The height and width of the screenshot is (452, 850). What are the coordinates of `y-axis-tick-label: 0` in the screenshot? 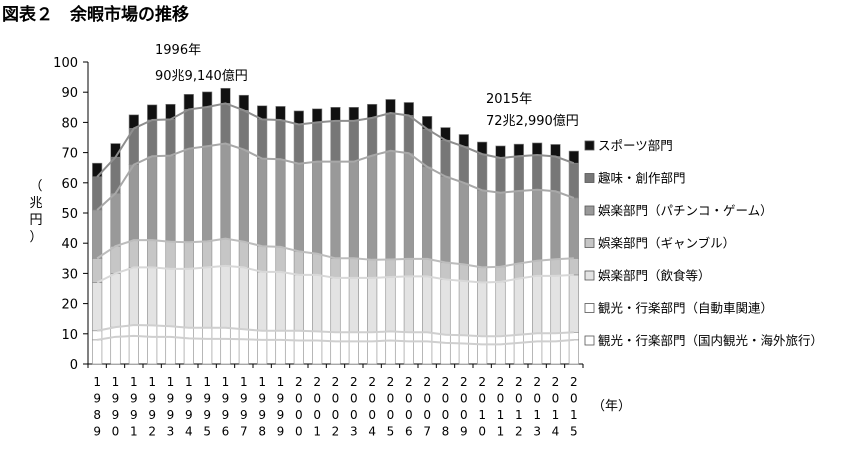 It's located at (74, 365).